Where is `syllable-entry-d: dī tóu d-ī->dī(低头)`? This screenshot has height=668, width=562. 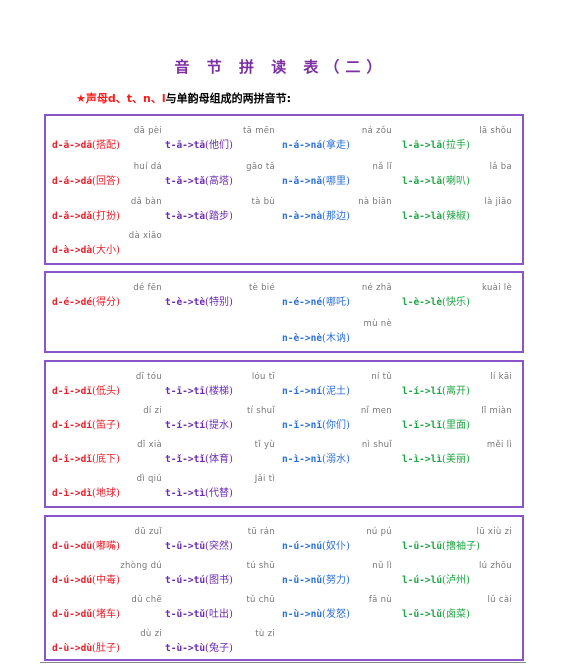
syllable-entry-d: dī tóu d-ī->dī(低头) is located at coordinates (111, 384).